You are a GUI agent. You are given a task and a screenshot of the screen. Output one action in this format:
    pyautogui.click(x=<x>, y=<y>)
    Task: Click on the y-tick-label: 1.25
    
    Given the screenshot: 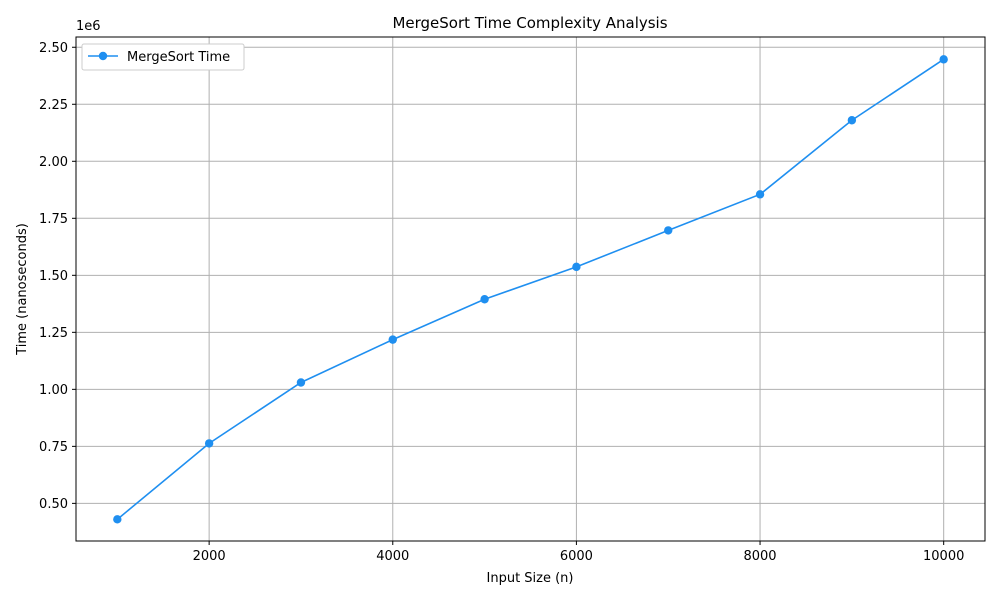 What is the action you would take?
    pyautogui.click(x=53, y=333)
    